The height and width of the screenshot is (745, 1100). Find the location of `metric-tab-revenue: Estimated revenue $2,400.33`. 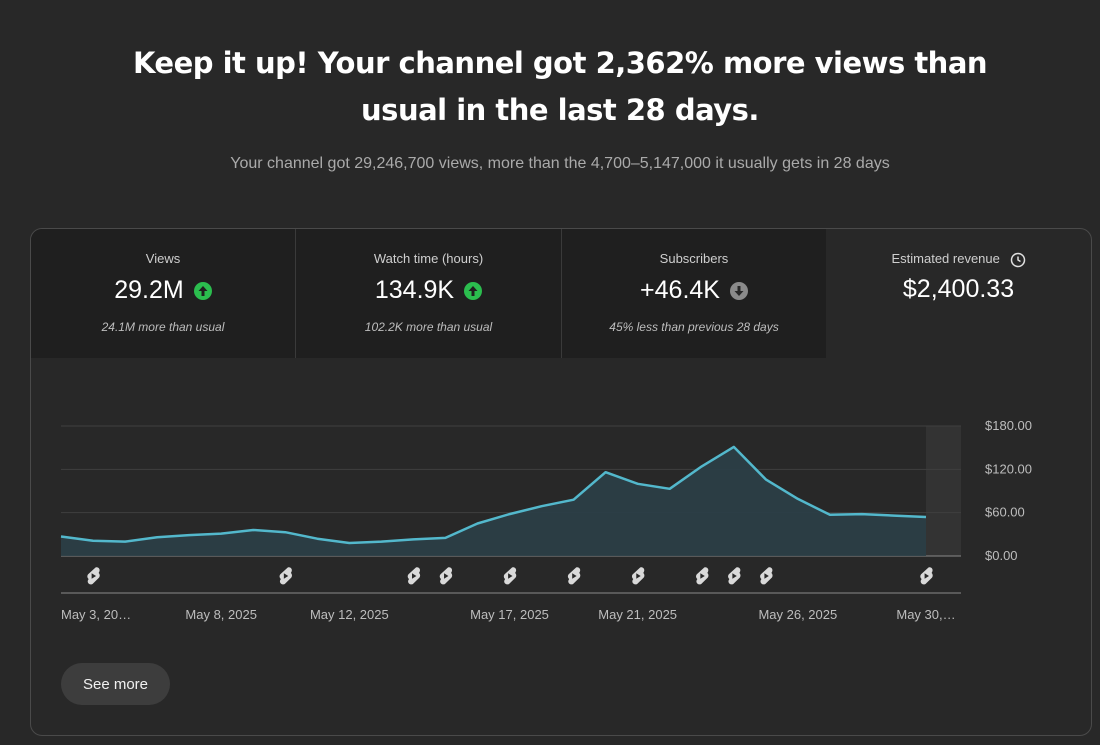

metric-tab-revenue: Estimated revenue $2,400.33 is located at coordinates (958, 293).